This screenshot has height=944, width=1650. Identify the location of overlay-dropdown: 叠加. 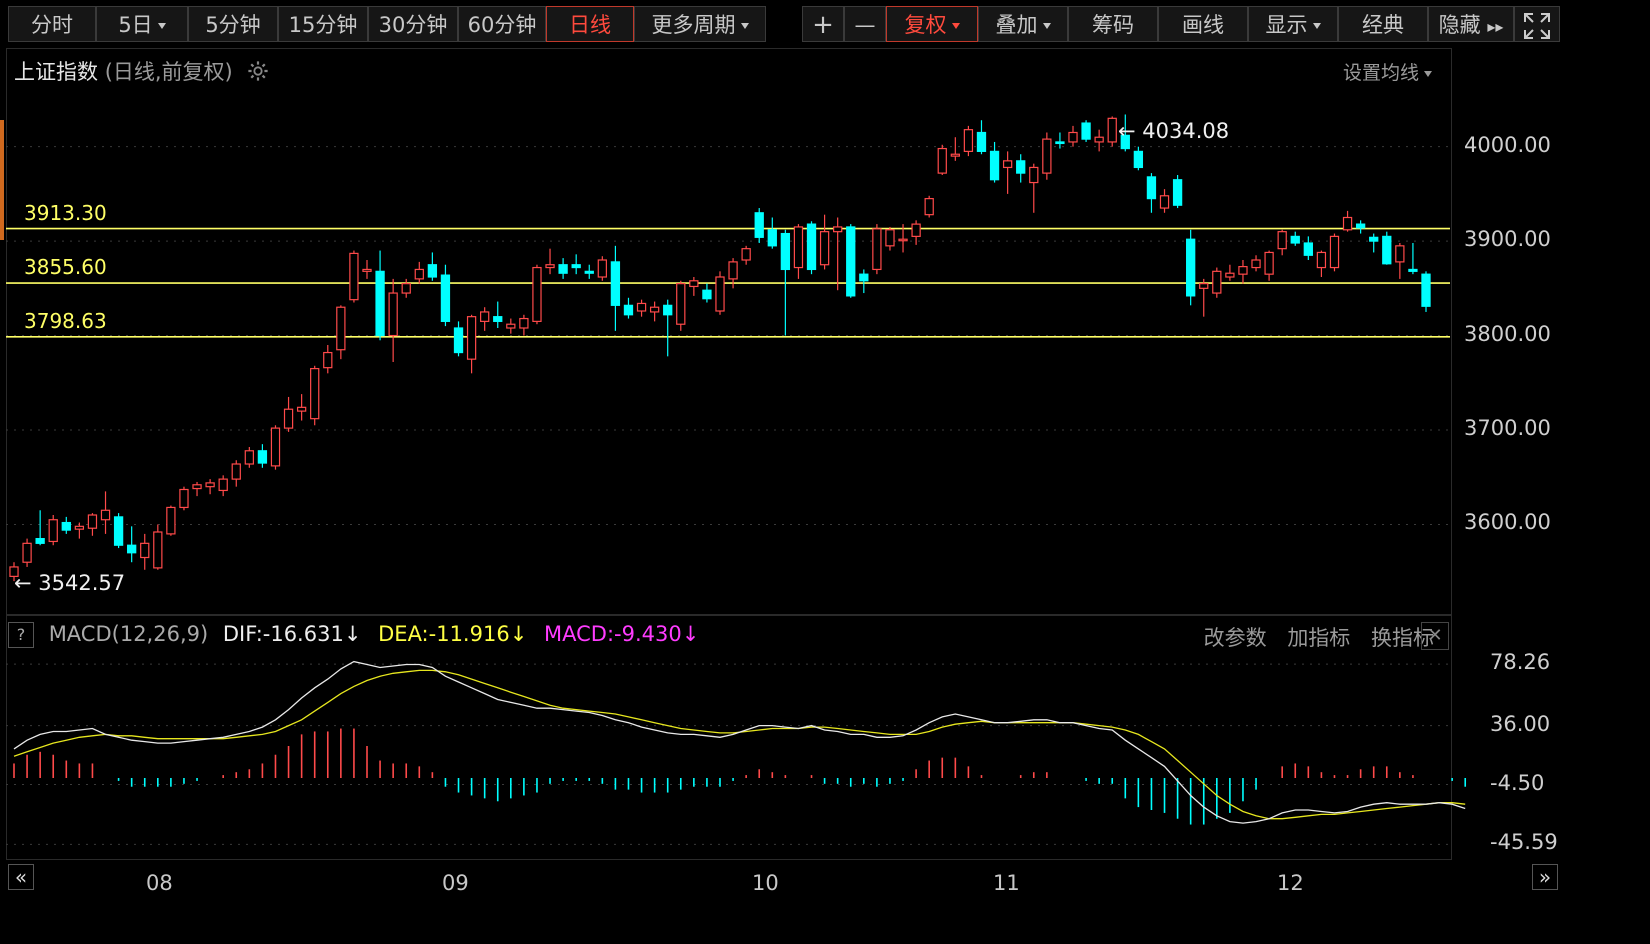
(1023, 24).